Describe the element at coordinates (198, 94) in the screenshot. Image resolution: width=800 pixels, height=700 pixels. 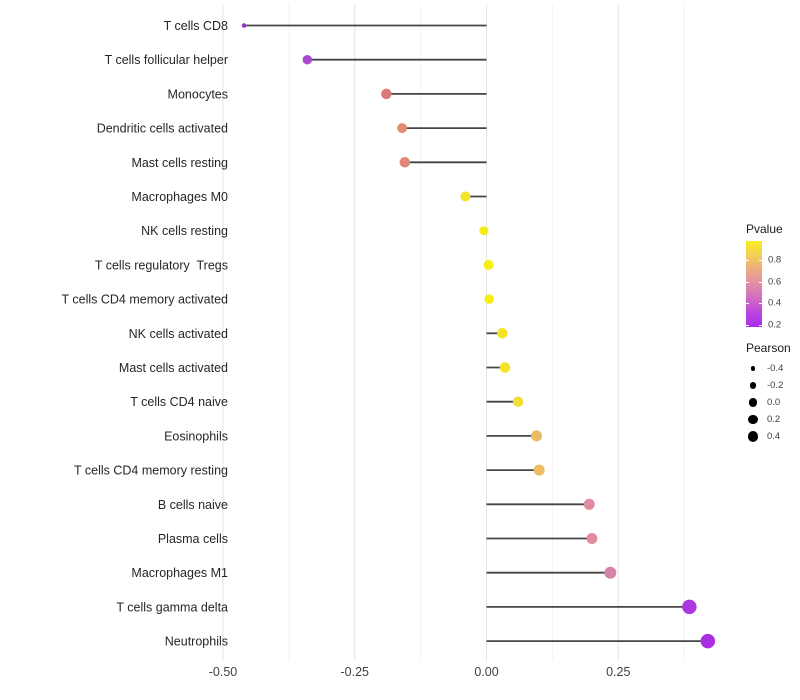
I see `y-axis-category-label: Monocytes` at that location.